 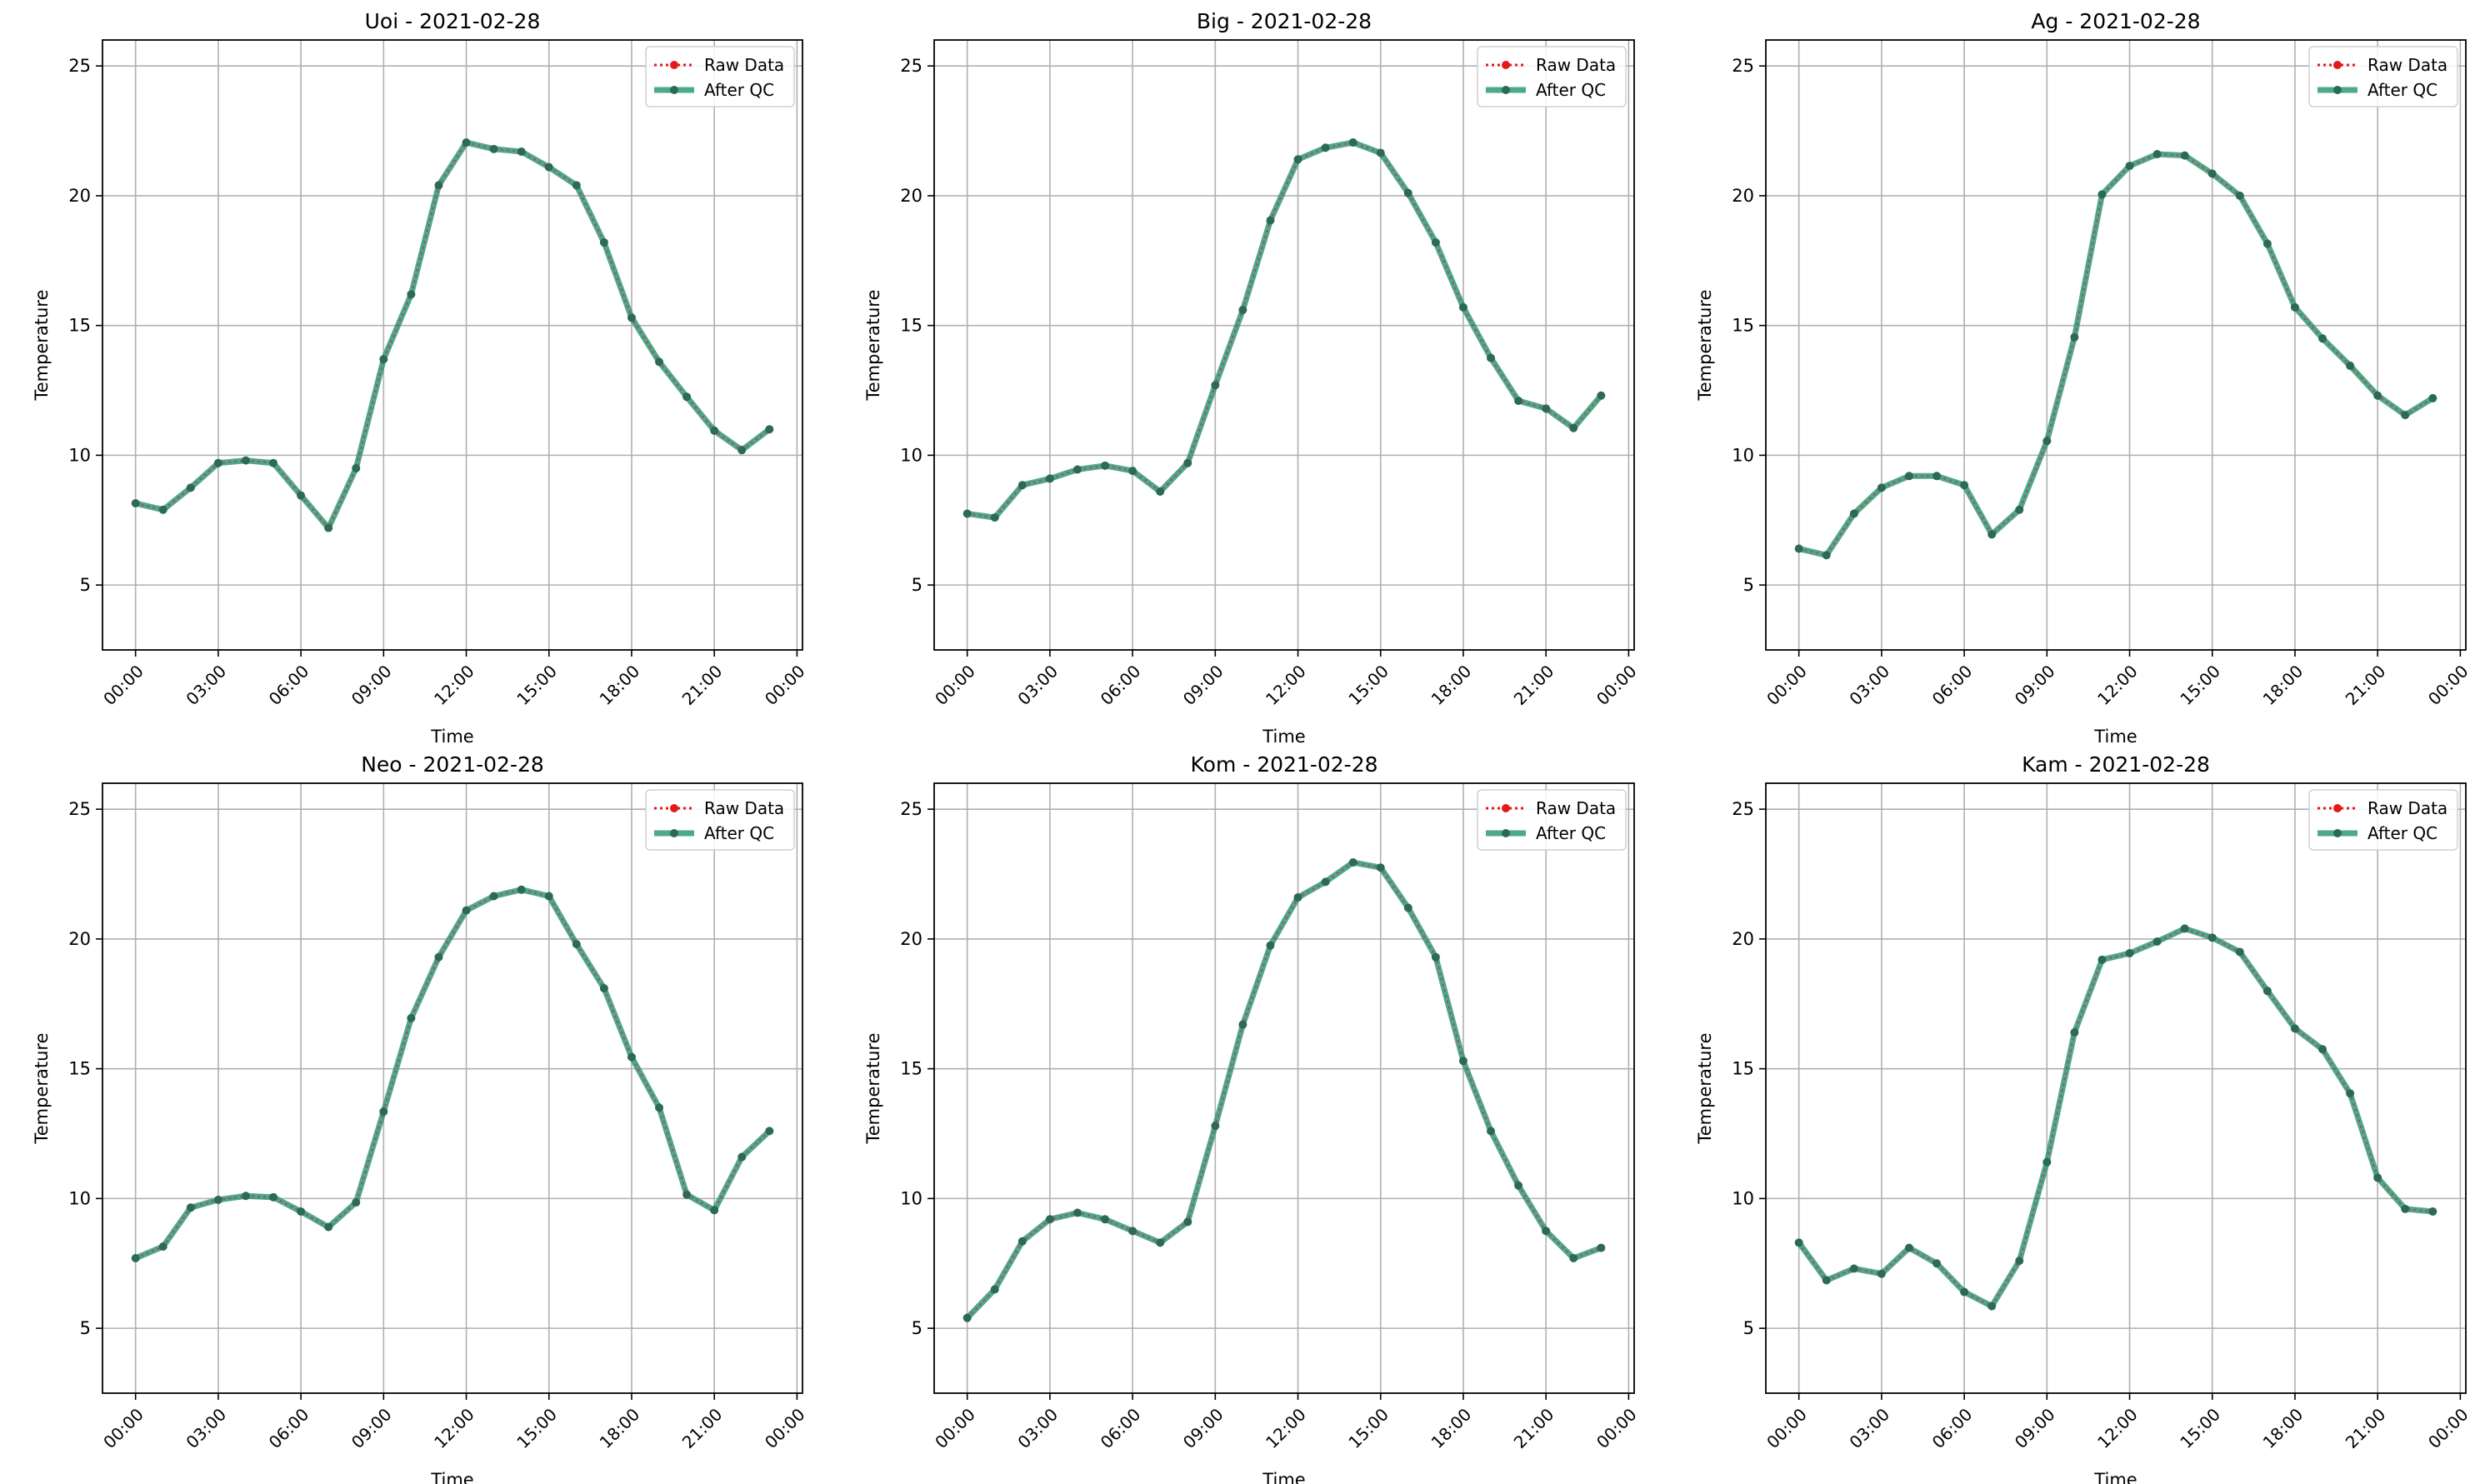 I want to click on chart-title: Uoi - 2021-02-28, so click(x=453, y=21).